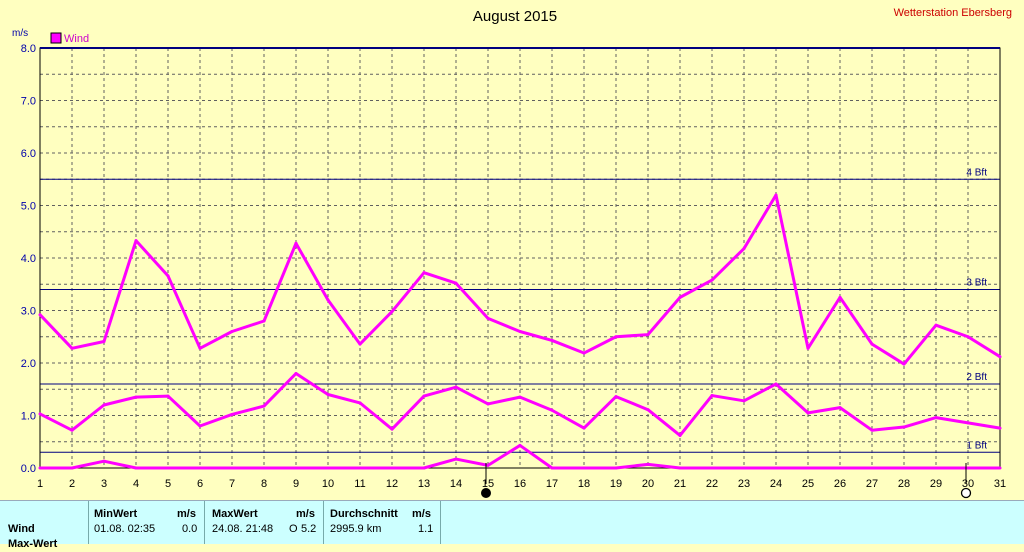  I want to click on y-tick-label: 3.0, so click(28, 312).